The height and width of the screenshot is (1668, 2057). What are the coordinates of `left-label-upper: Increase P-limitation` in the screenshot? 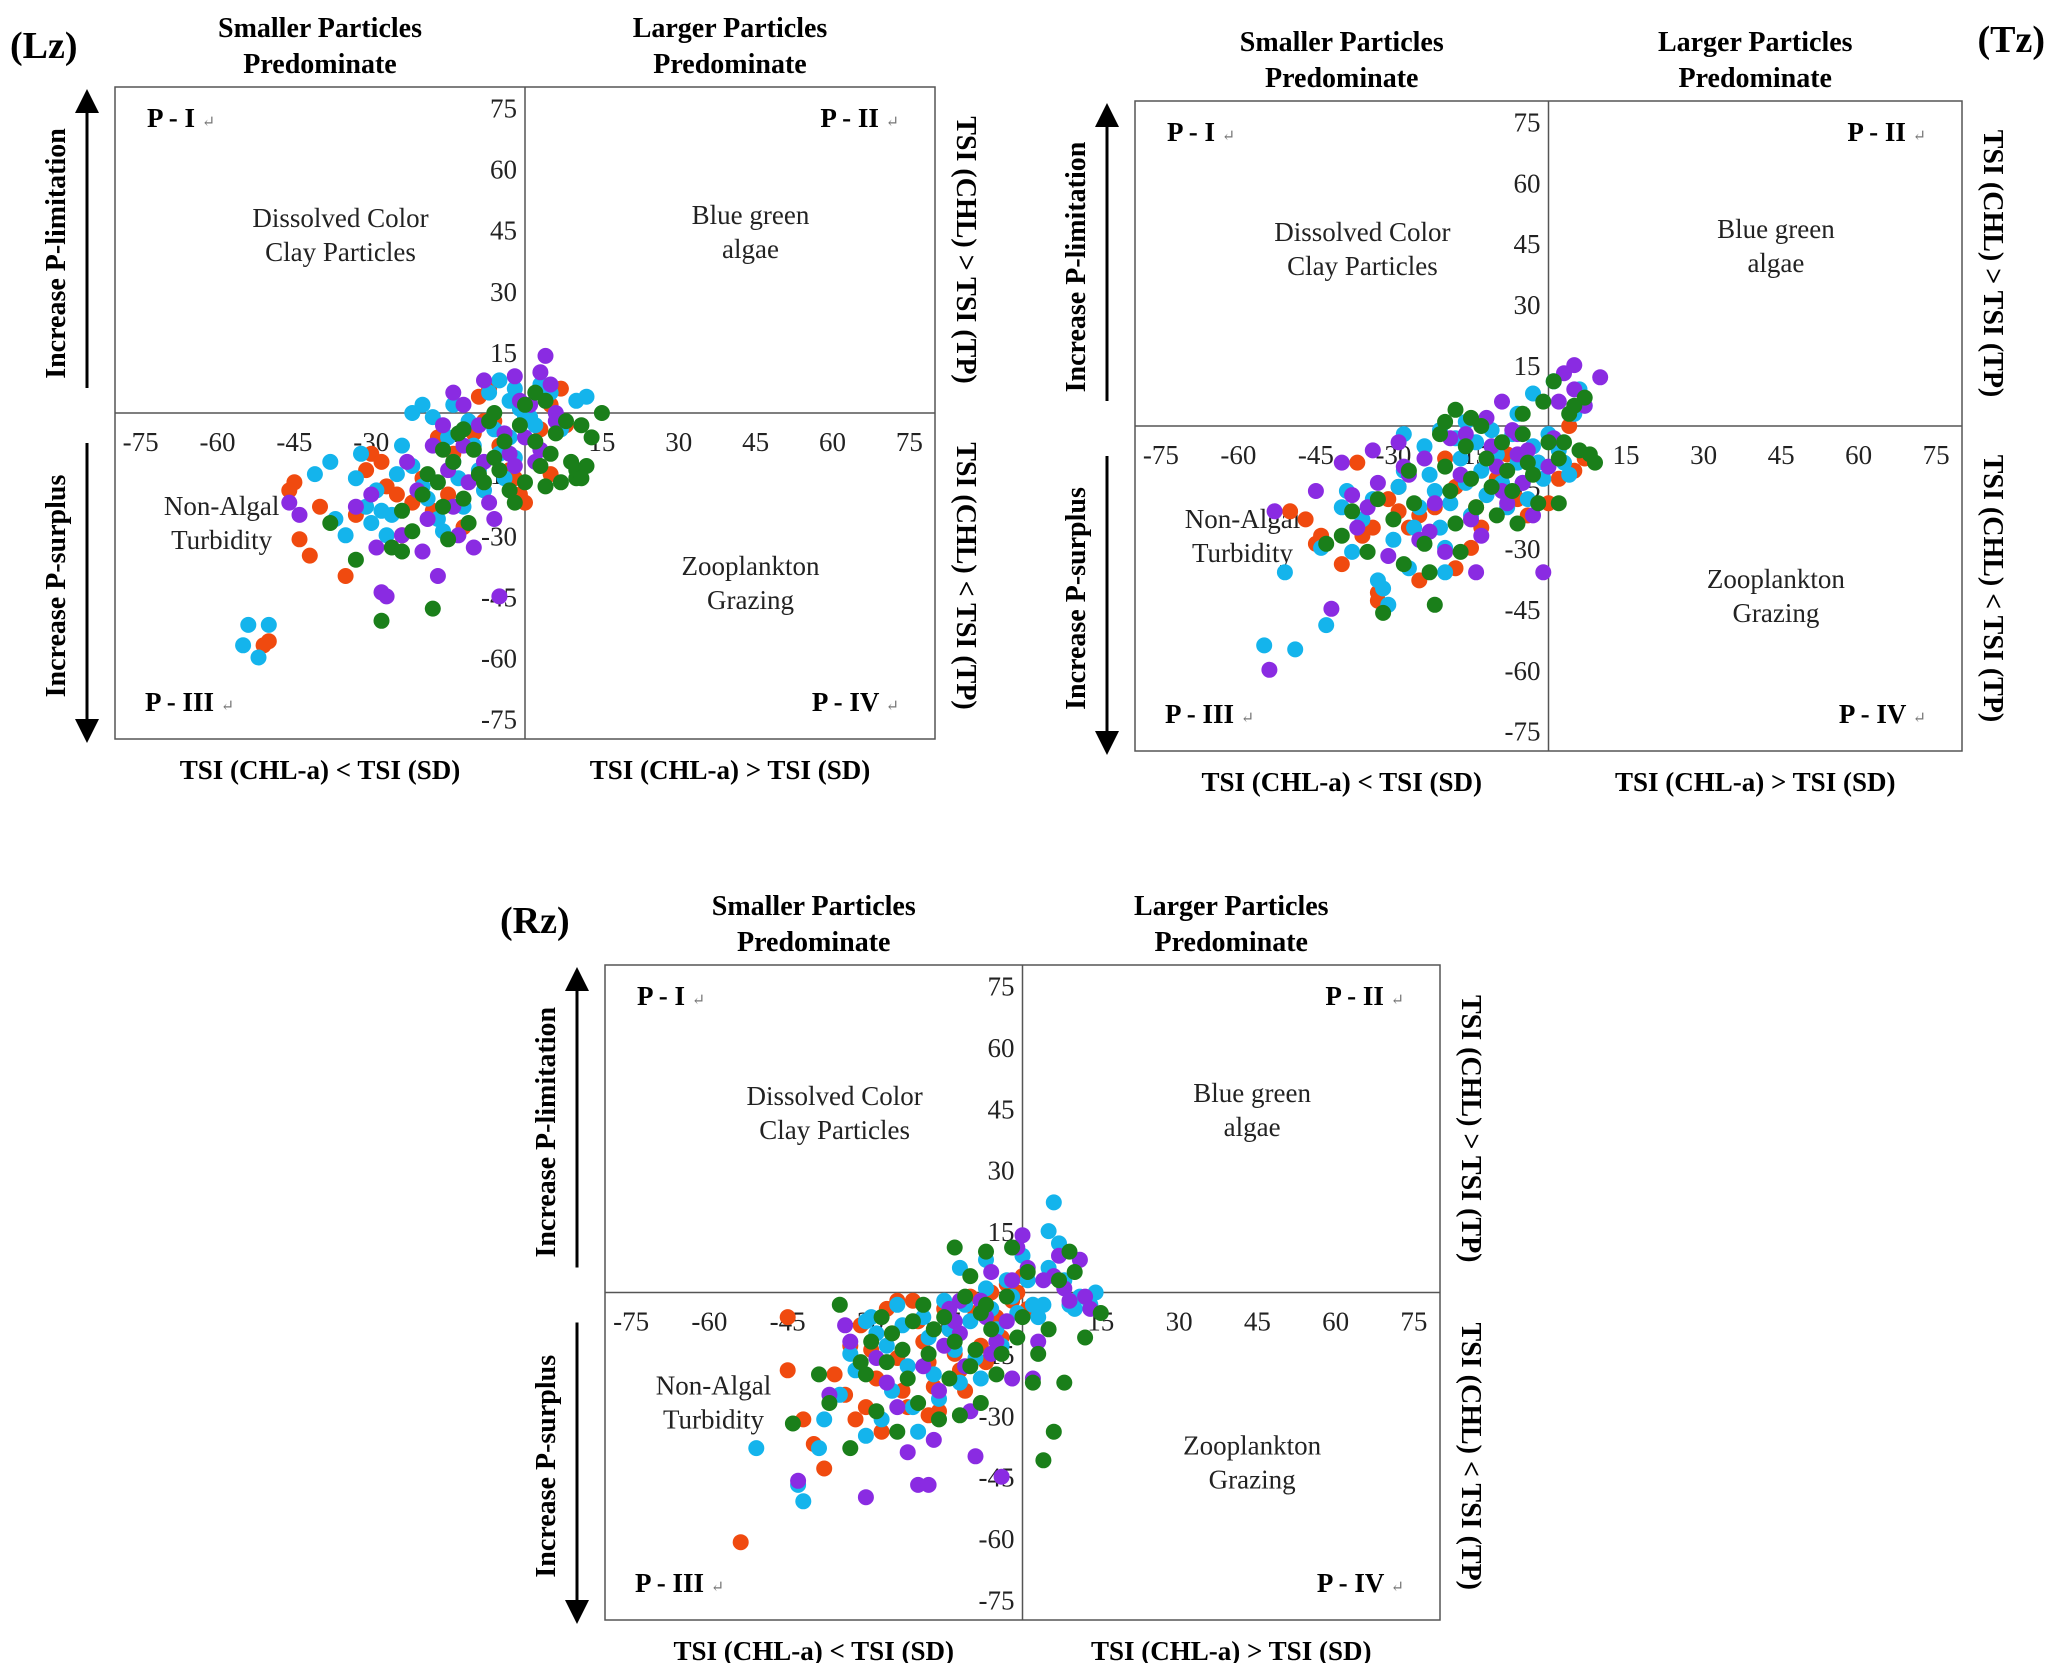 It's located at (56, 253).